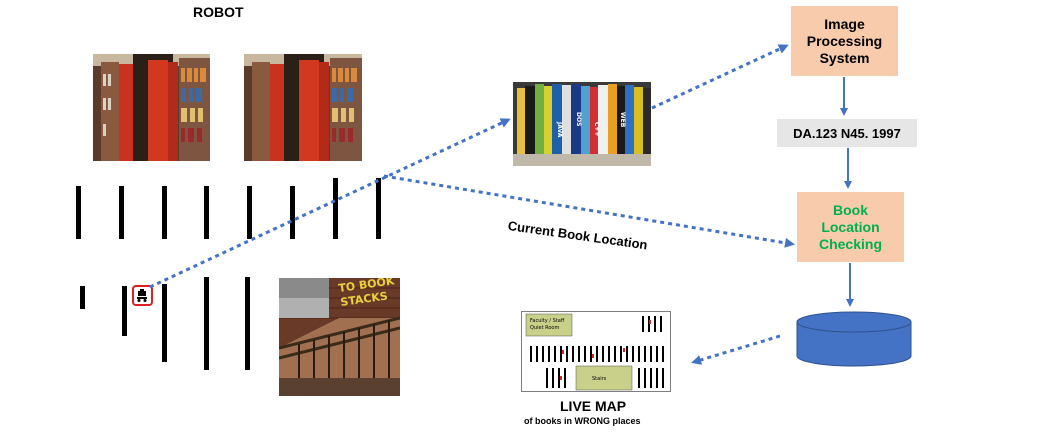  I want to click on upper-shelf-row, so click(228, 208).